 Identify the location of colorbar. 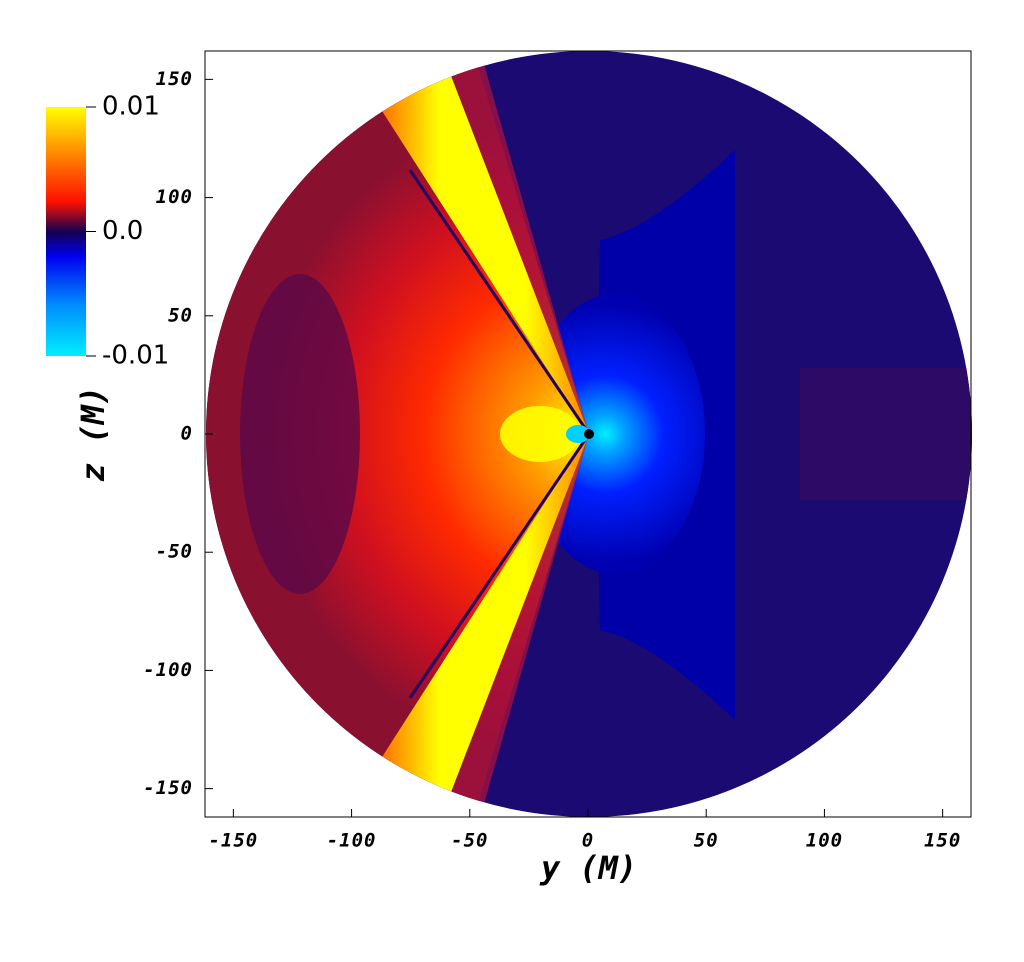
(66, 231).